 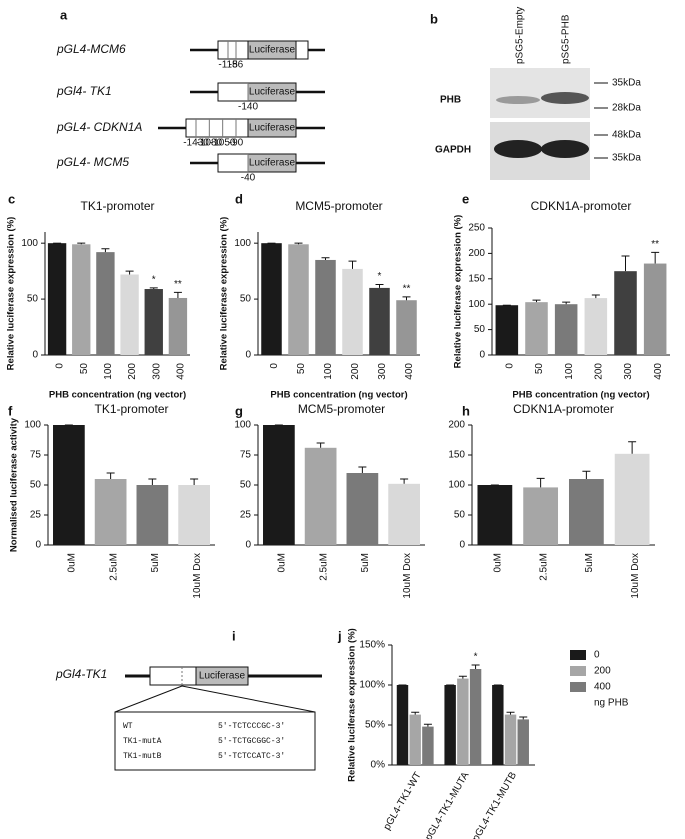 What do you see at coordinates (375, 725) in the screenshot?
I see `y-tick-label: 50%` at bounding box center [375, 725].